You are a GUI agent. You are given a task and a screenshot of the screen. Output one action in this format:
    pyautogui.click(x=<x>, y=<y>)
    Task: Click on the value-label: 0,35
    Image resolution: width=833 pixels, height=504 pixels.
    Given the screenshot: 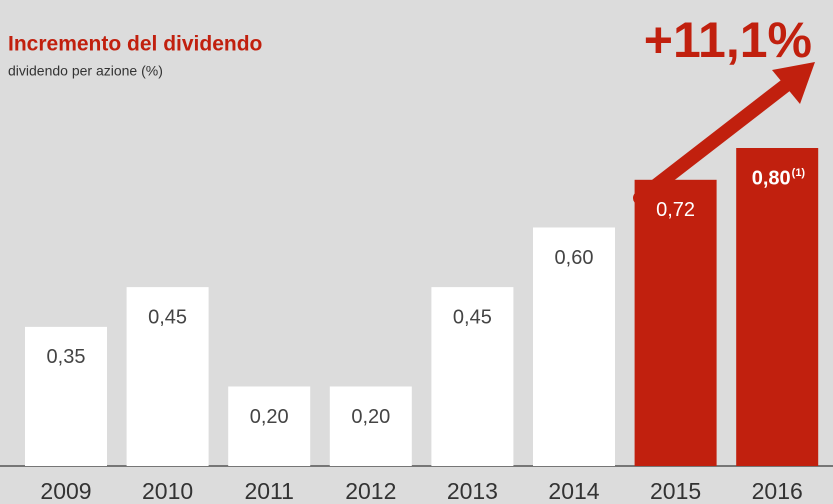 What is the action you would take?
    pyautogui.click(x=66, y=357)
    